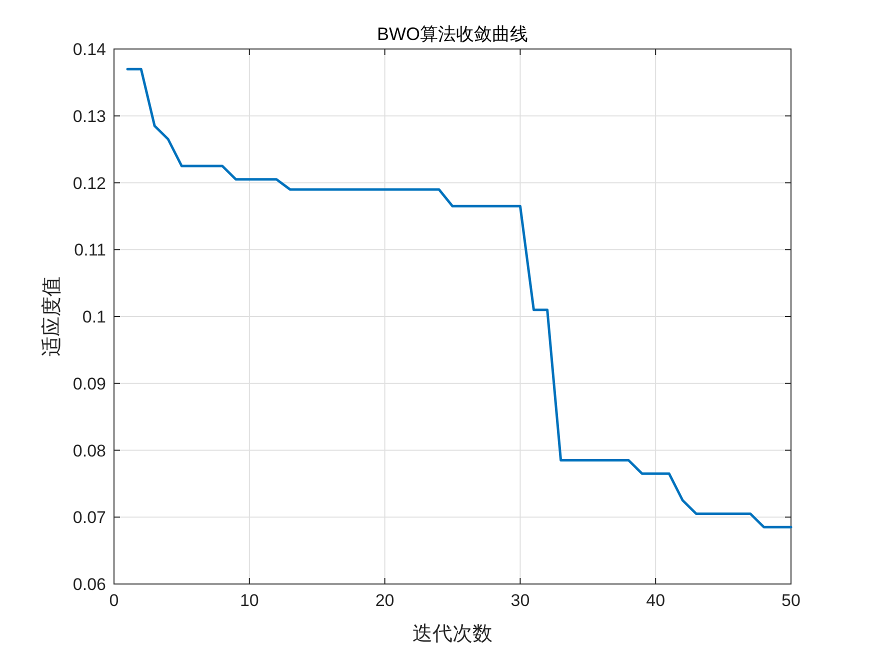  Describe the element at coordinates (89, 518) in the screenshot. I see `y-tick-label: 0.07` at that location.